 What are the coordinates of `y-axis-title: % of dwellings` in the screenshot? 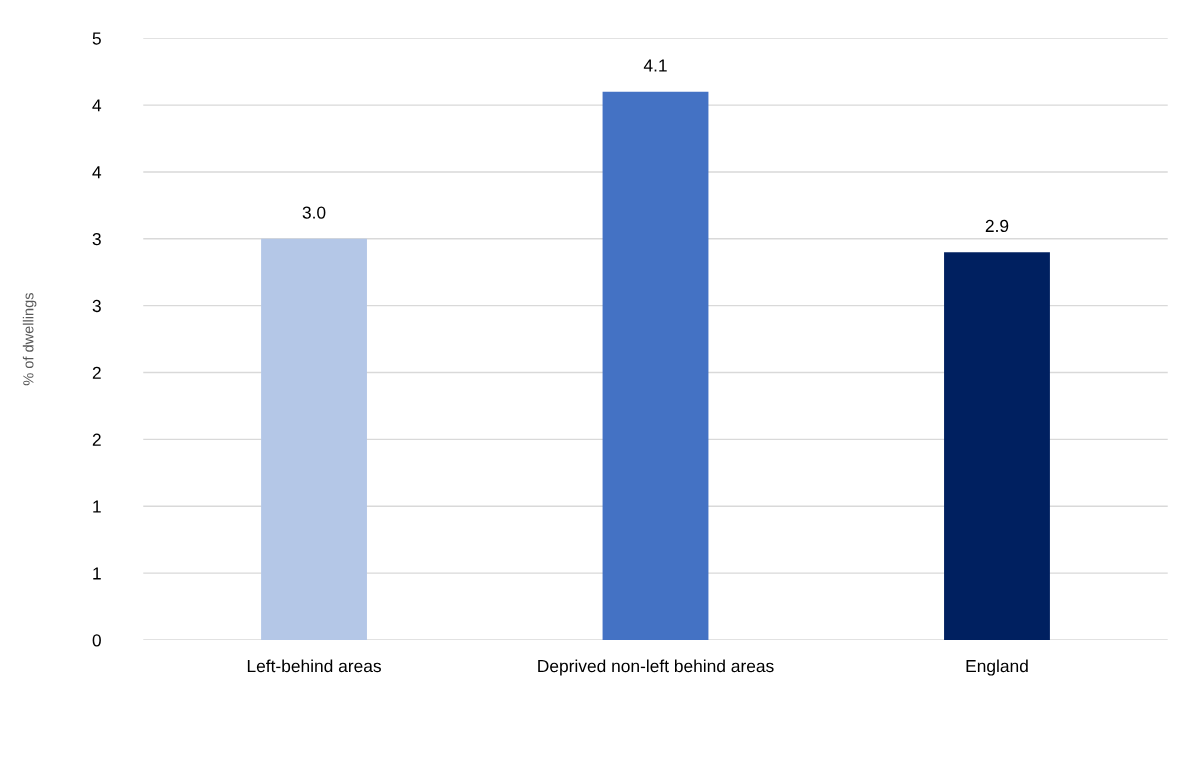 It's located at (29, 339).